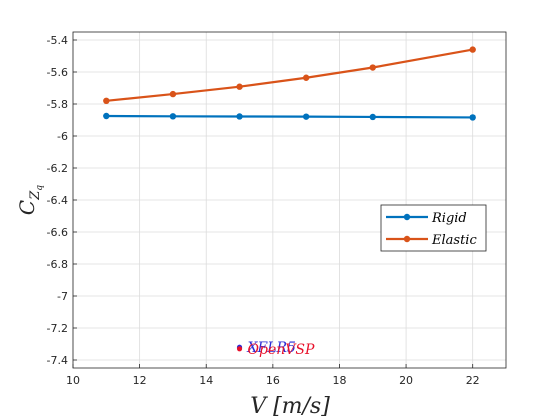 This screenshot has width=560, height=420. What do you see at coordinates (289, 116) in the screenshot?
I see `series-line-rigid` at bounding box center [289, 116].